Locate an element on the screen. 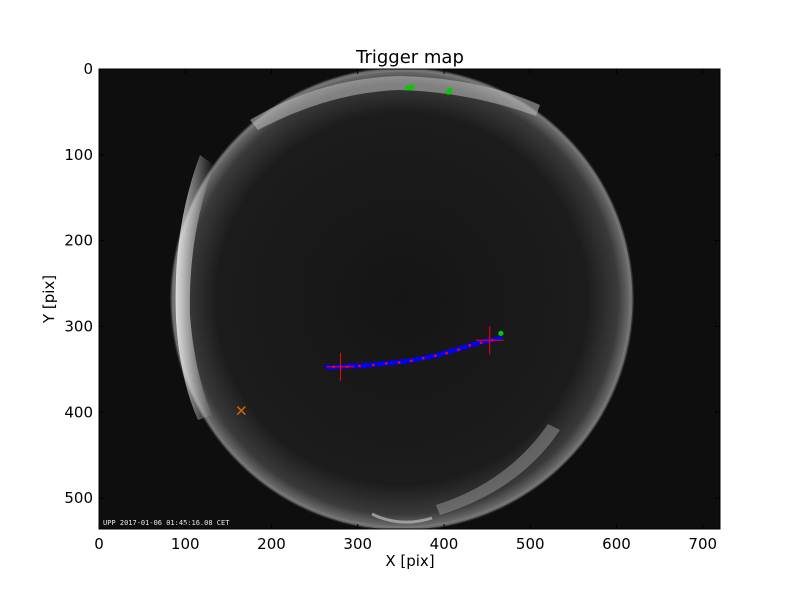  y-axis-label: Y [pix] is located at coordinates (49, 299).